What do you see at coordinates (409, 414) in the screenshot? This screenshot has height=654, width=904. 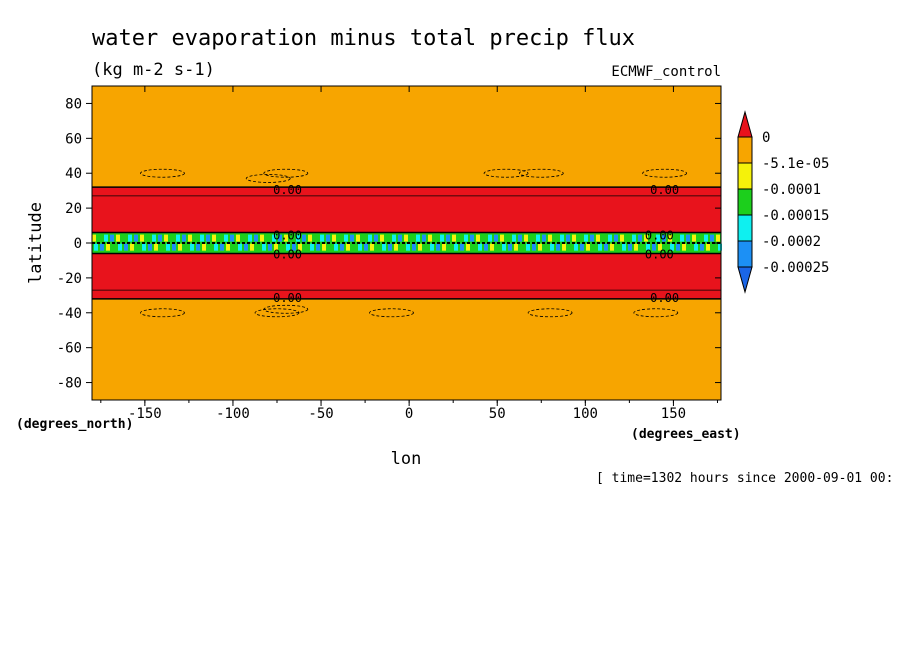 I see `x-tick-label: 0` at bounding box center [409, 414].